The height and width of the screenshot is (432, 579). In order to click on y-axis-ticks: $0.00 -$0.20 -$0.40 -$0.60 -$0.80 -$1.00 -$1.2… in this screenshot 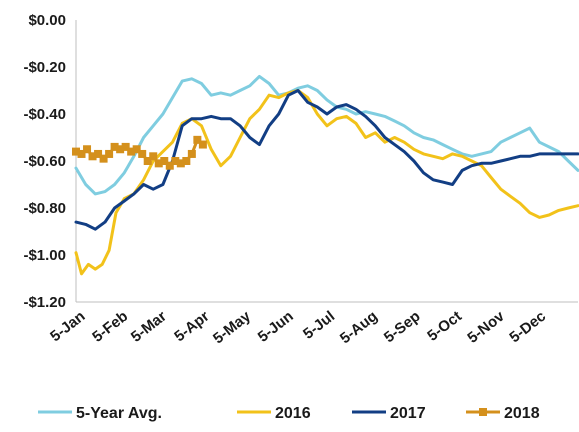, I will do `click(44, 161)`.